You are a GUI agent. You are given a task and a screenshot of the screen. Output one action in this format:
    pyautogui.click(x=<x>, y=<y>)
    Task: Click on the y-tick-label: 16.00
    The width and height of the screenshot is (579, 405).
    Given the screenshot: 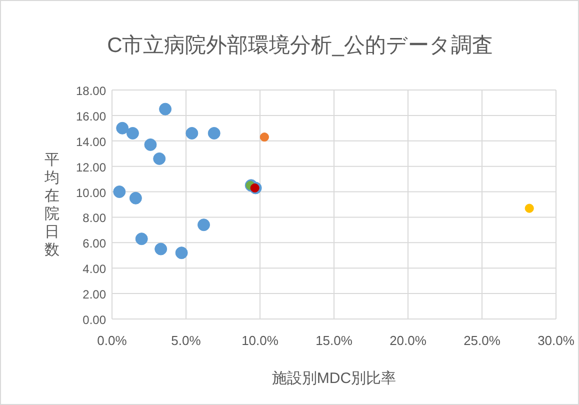 What is the action you would take?
    pyautogui.click(x=91, y=116)
    